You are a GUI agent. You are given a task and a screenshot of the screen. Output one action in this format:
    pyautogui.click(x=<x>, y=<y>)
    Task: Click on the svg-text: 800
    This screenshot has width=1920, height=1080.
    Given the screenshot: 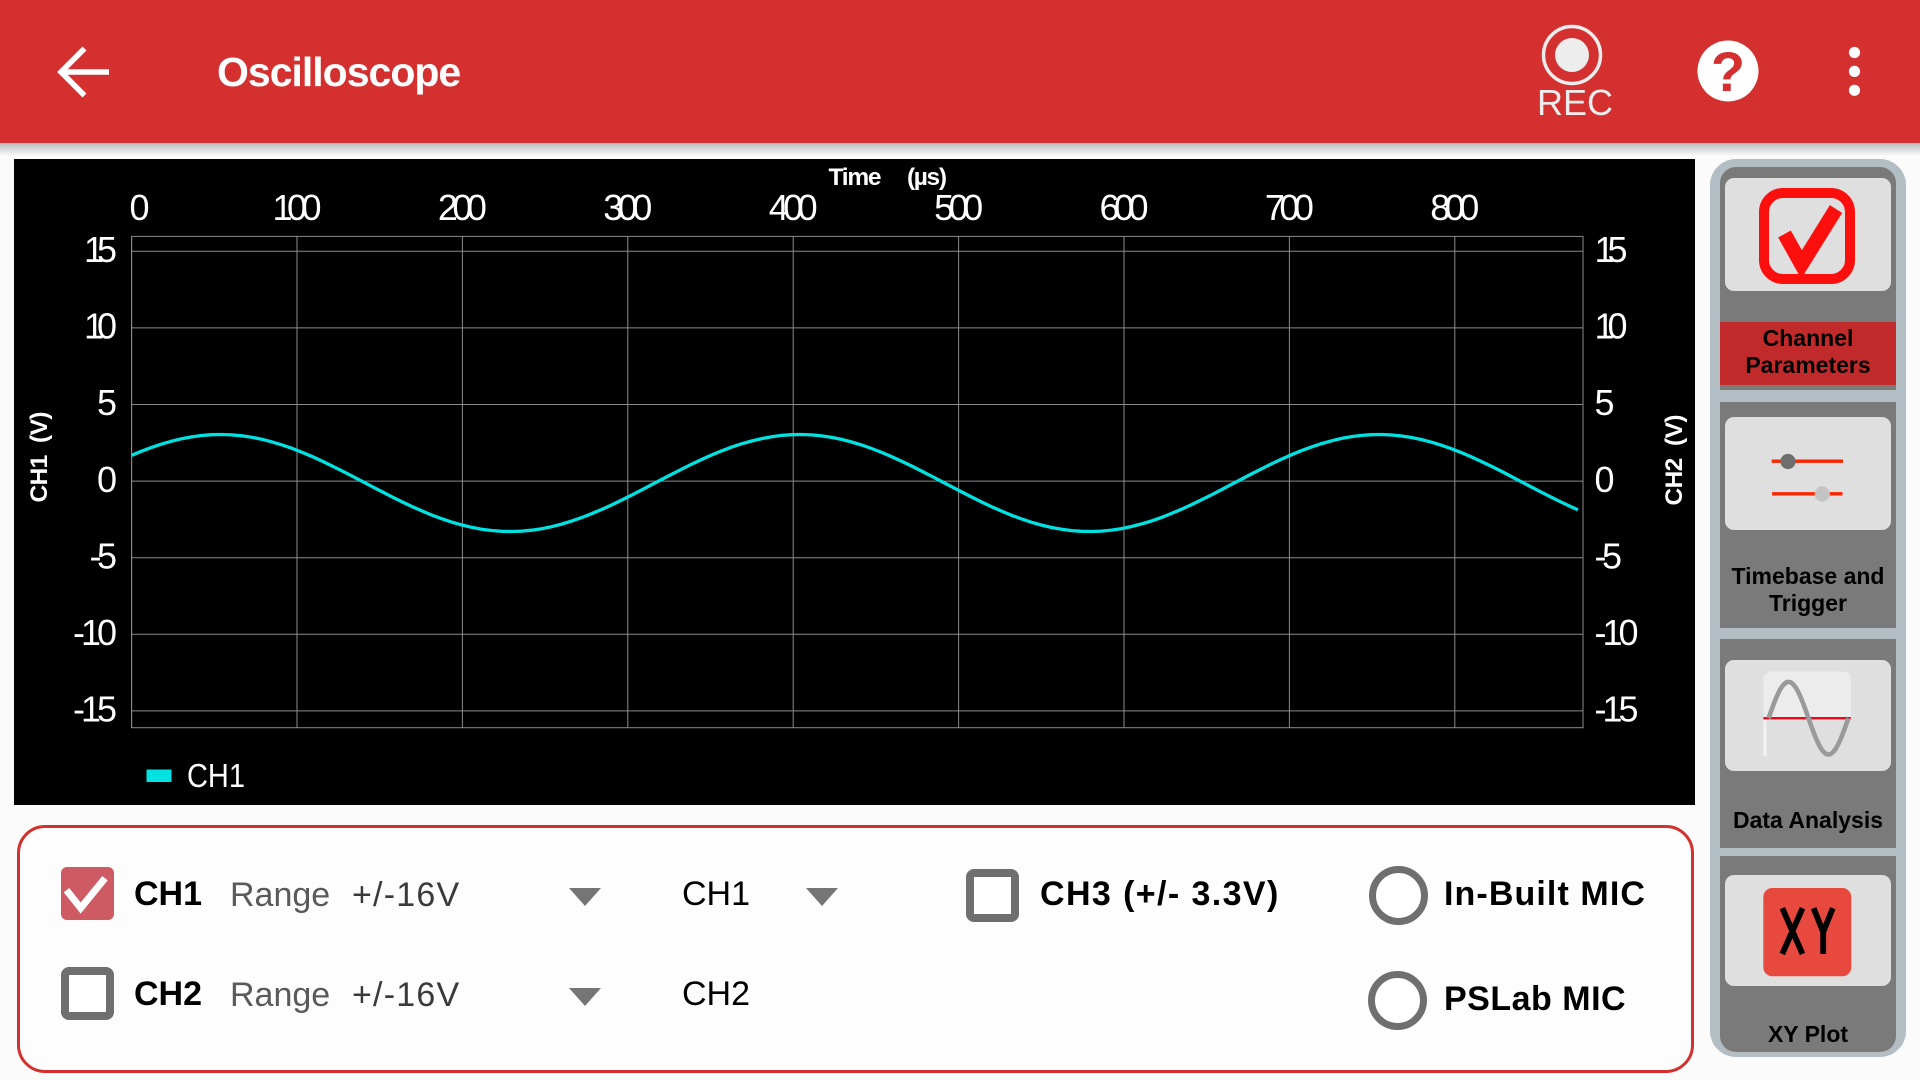 What is the action you would take?
    pyautogui.click(x=1454, y=207)
    